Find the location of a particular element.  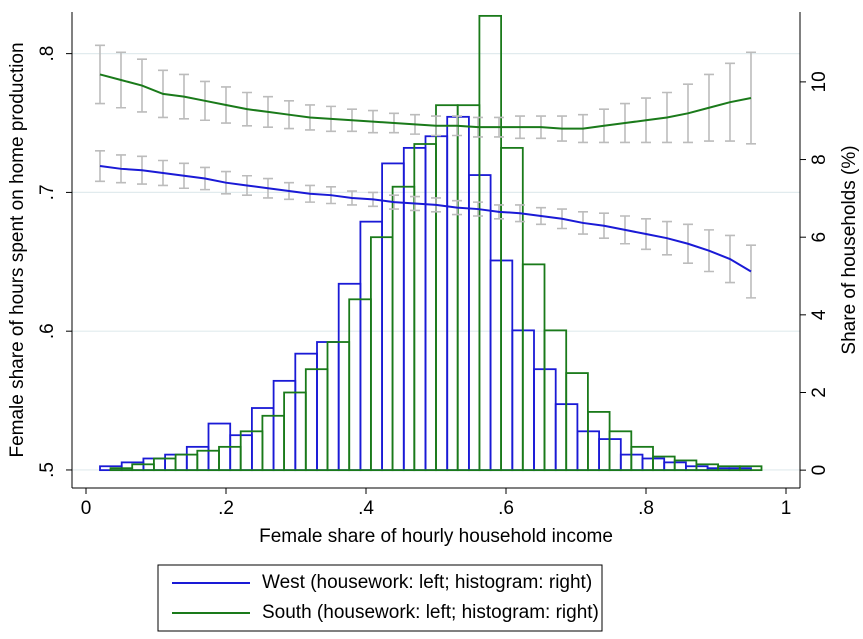

y-tick-label: .8 is located at coordinates (47, 54).